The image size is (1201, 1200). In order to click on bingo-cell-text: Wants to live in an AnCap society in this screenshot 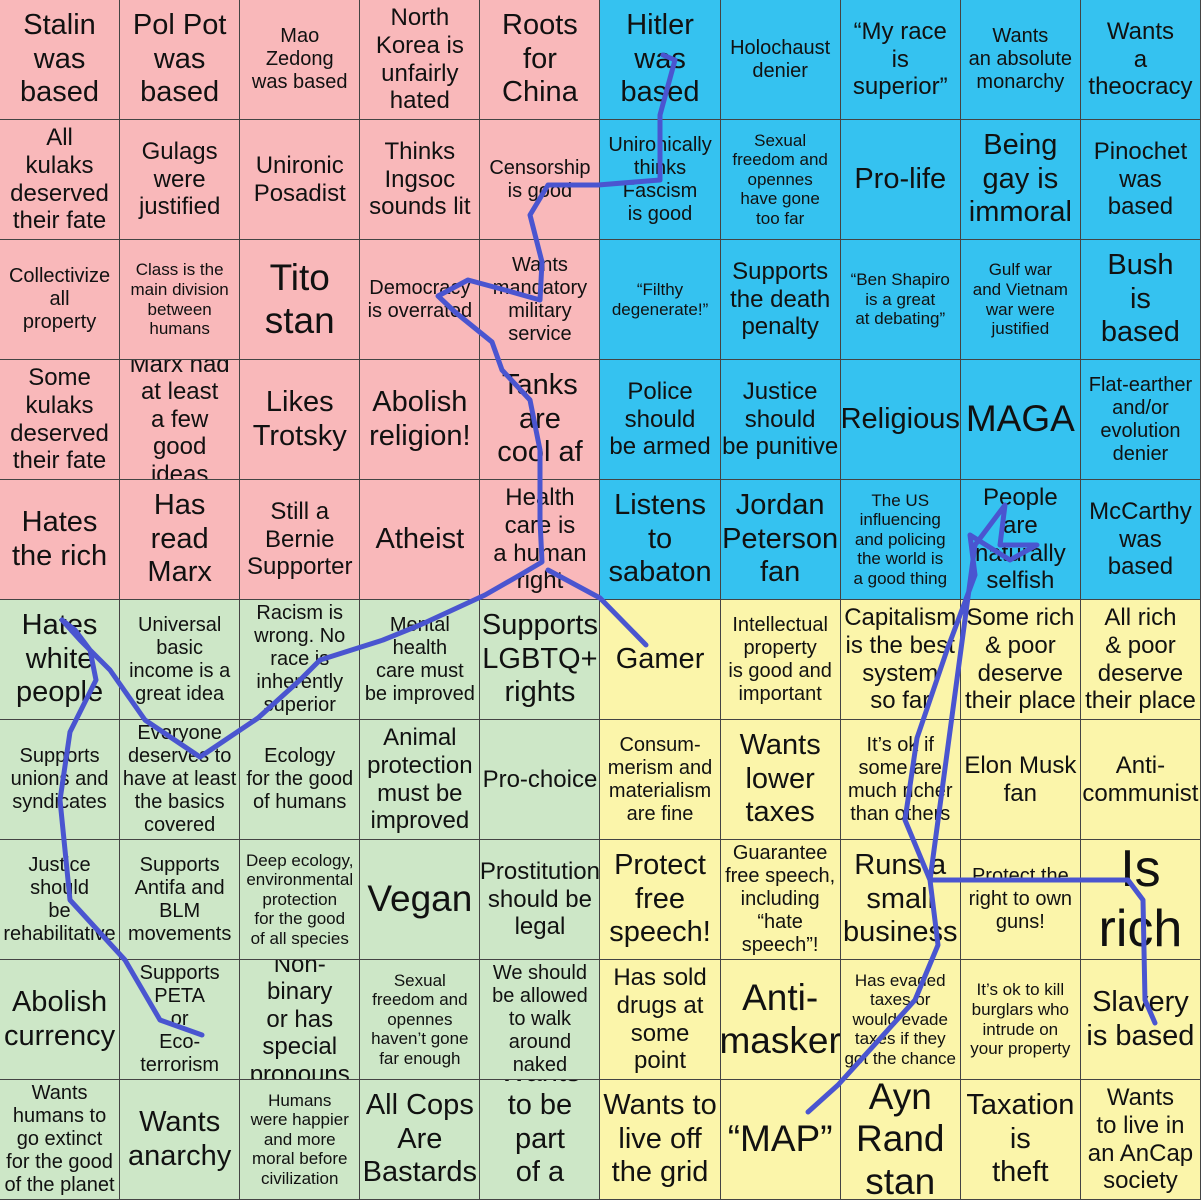, I will do `click(1140, 1139)`.